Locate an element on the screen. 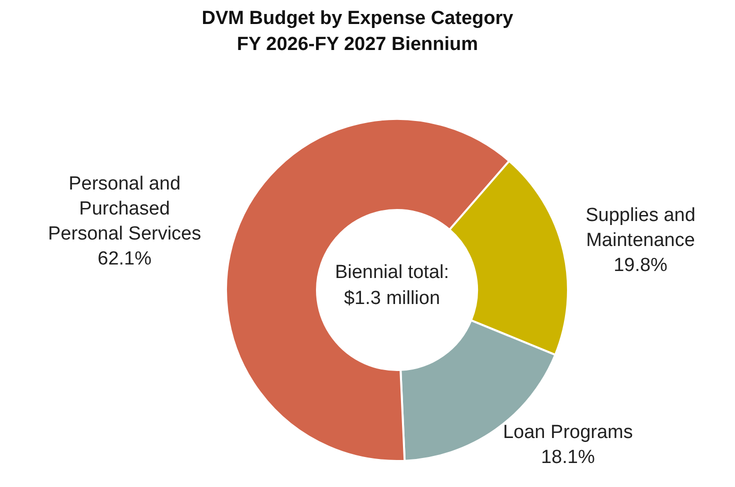  slice-label: Loan Programs is located at coordinates (567, 432).